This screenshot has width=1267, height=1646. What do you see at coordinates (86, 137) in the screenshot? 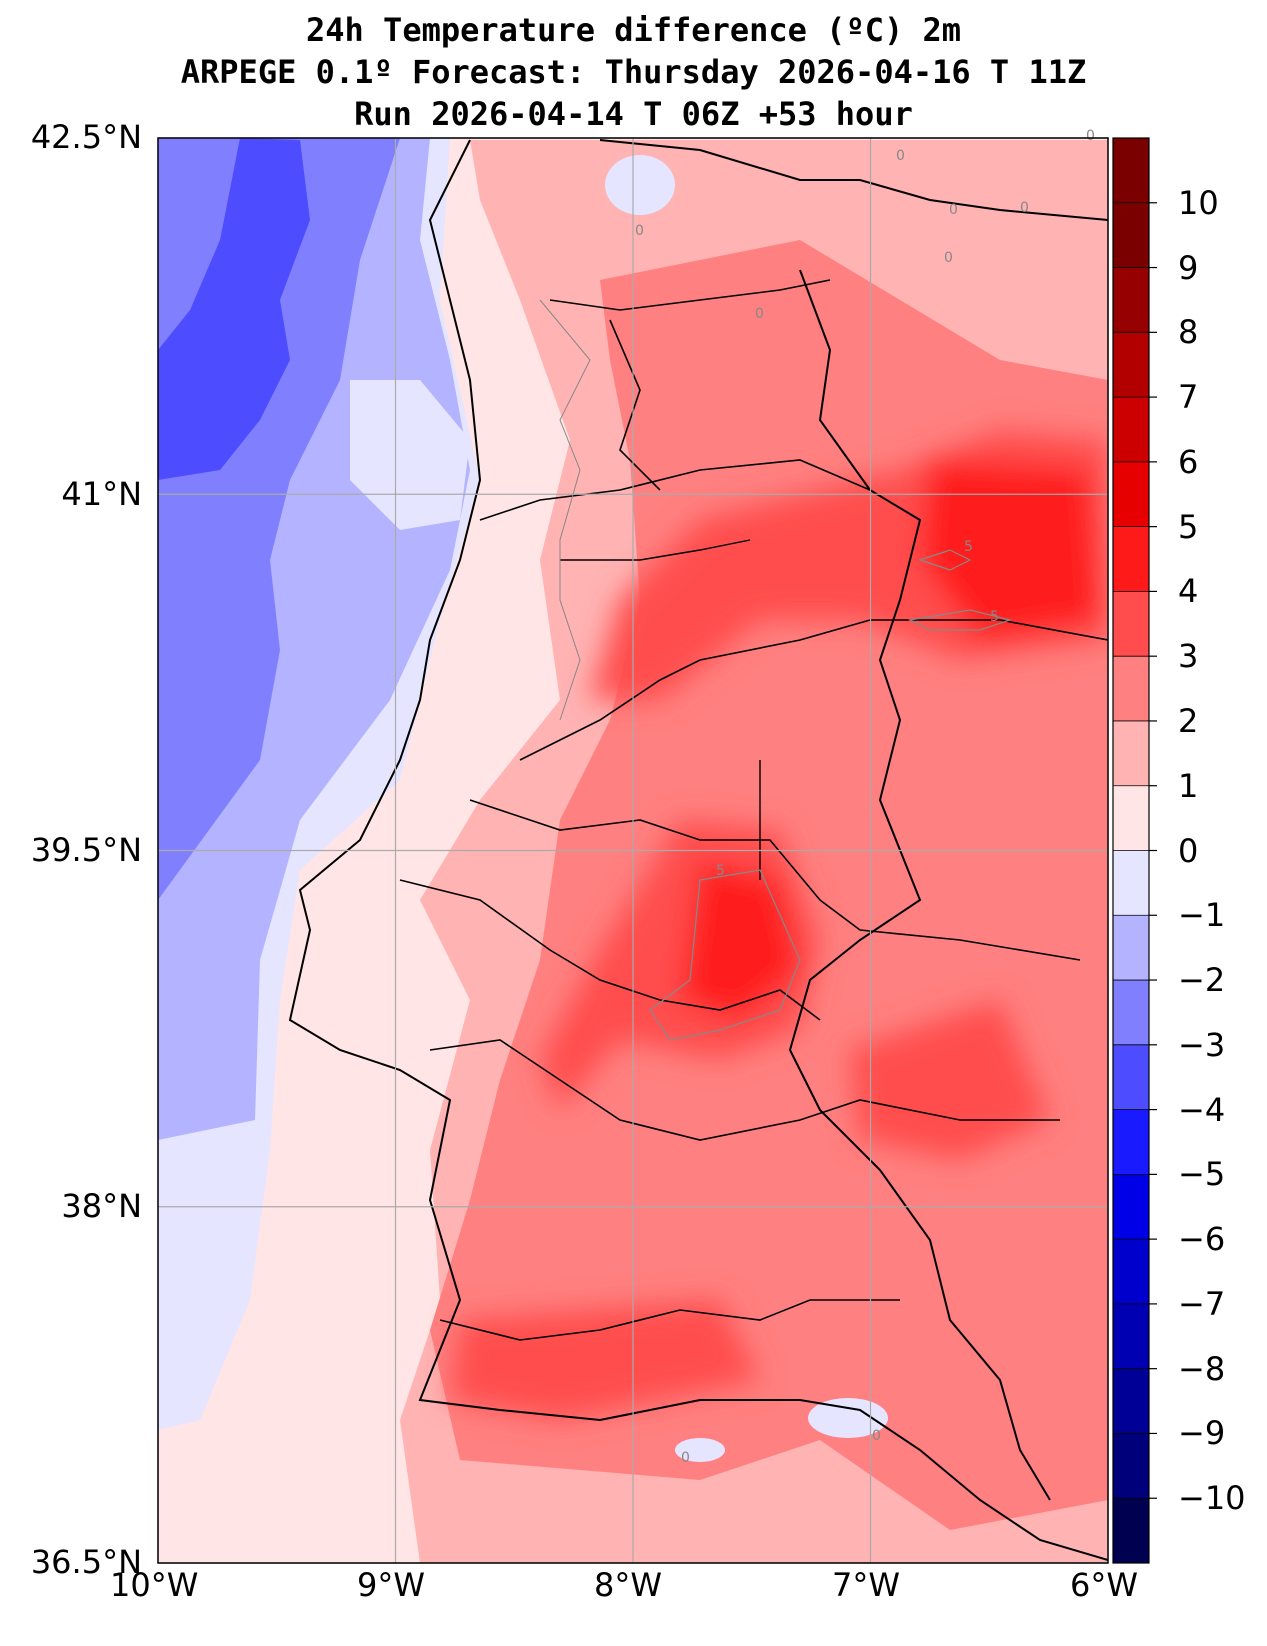
I see `lat-label-42-5: 42.5°N` at bounding box center [86, 137].